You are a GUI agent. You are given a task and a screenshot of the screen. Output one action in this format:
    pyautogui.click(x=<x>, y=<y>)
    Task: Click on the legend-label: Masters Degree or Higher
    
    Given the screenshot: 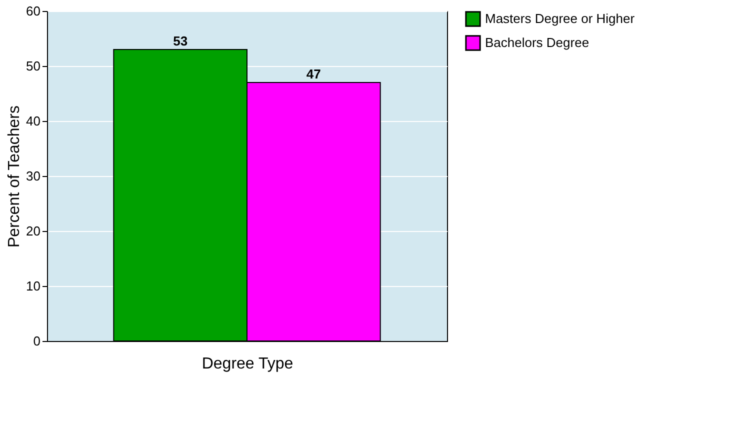 What is the action you would take?
    pyautogui.click(x=560, y=18)
    